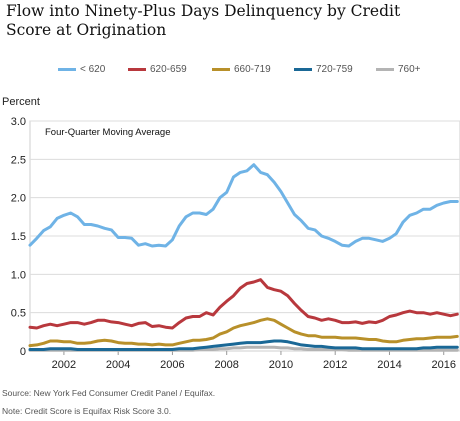  What do you see at coordinates (243, 332) in the screenshot?
I see `series-660-719-line` at bounding box center [243, 332].